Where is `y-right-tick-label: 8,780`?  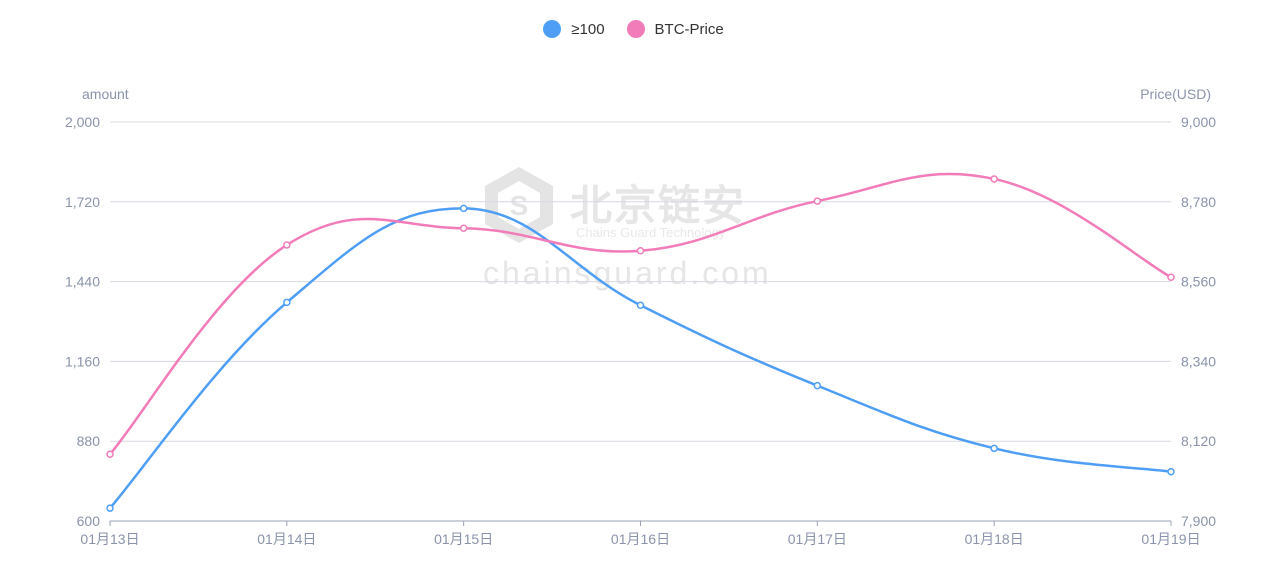 y-right-tick-label: 8,780 is located at coordinates (1198, 202).